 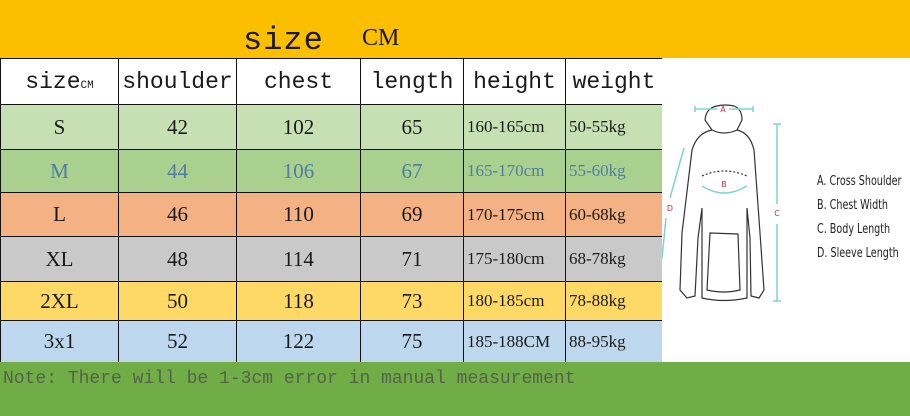 What do you see at coordinates (859, 181) in the screenshot?
I see `legend-cross-shoulder: A. Cross Shoulder` at bounding box center [859, 181].